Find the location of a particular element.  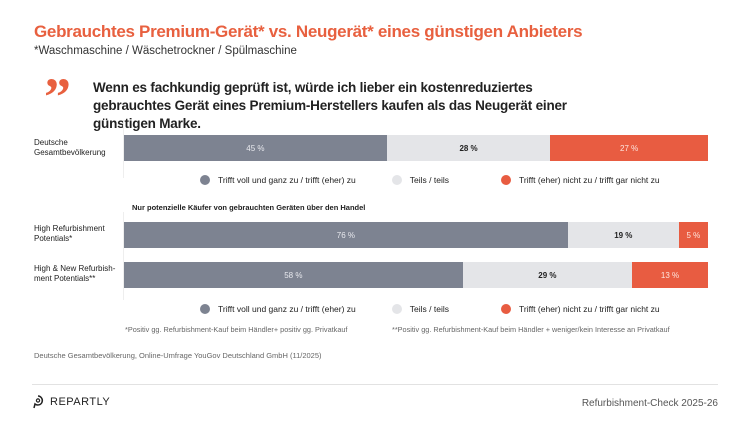

data-label: 5 % is located at coordinates (693, 235).